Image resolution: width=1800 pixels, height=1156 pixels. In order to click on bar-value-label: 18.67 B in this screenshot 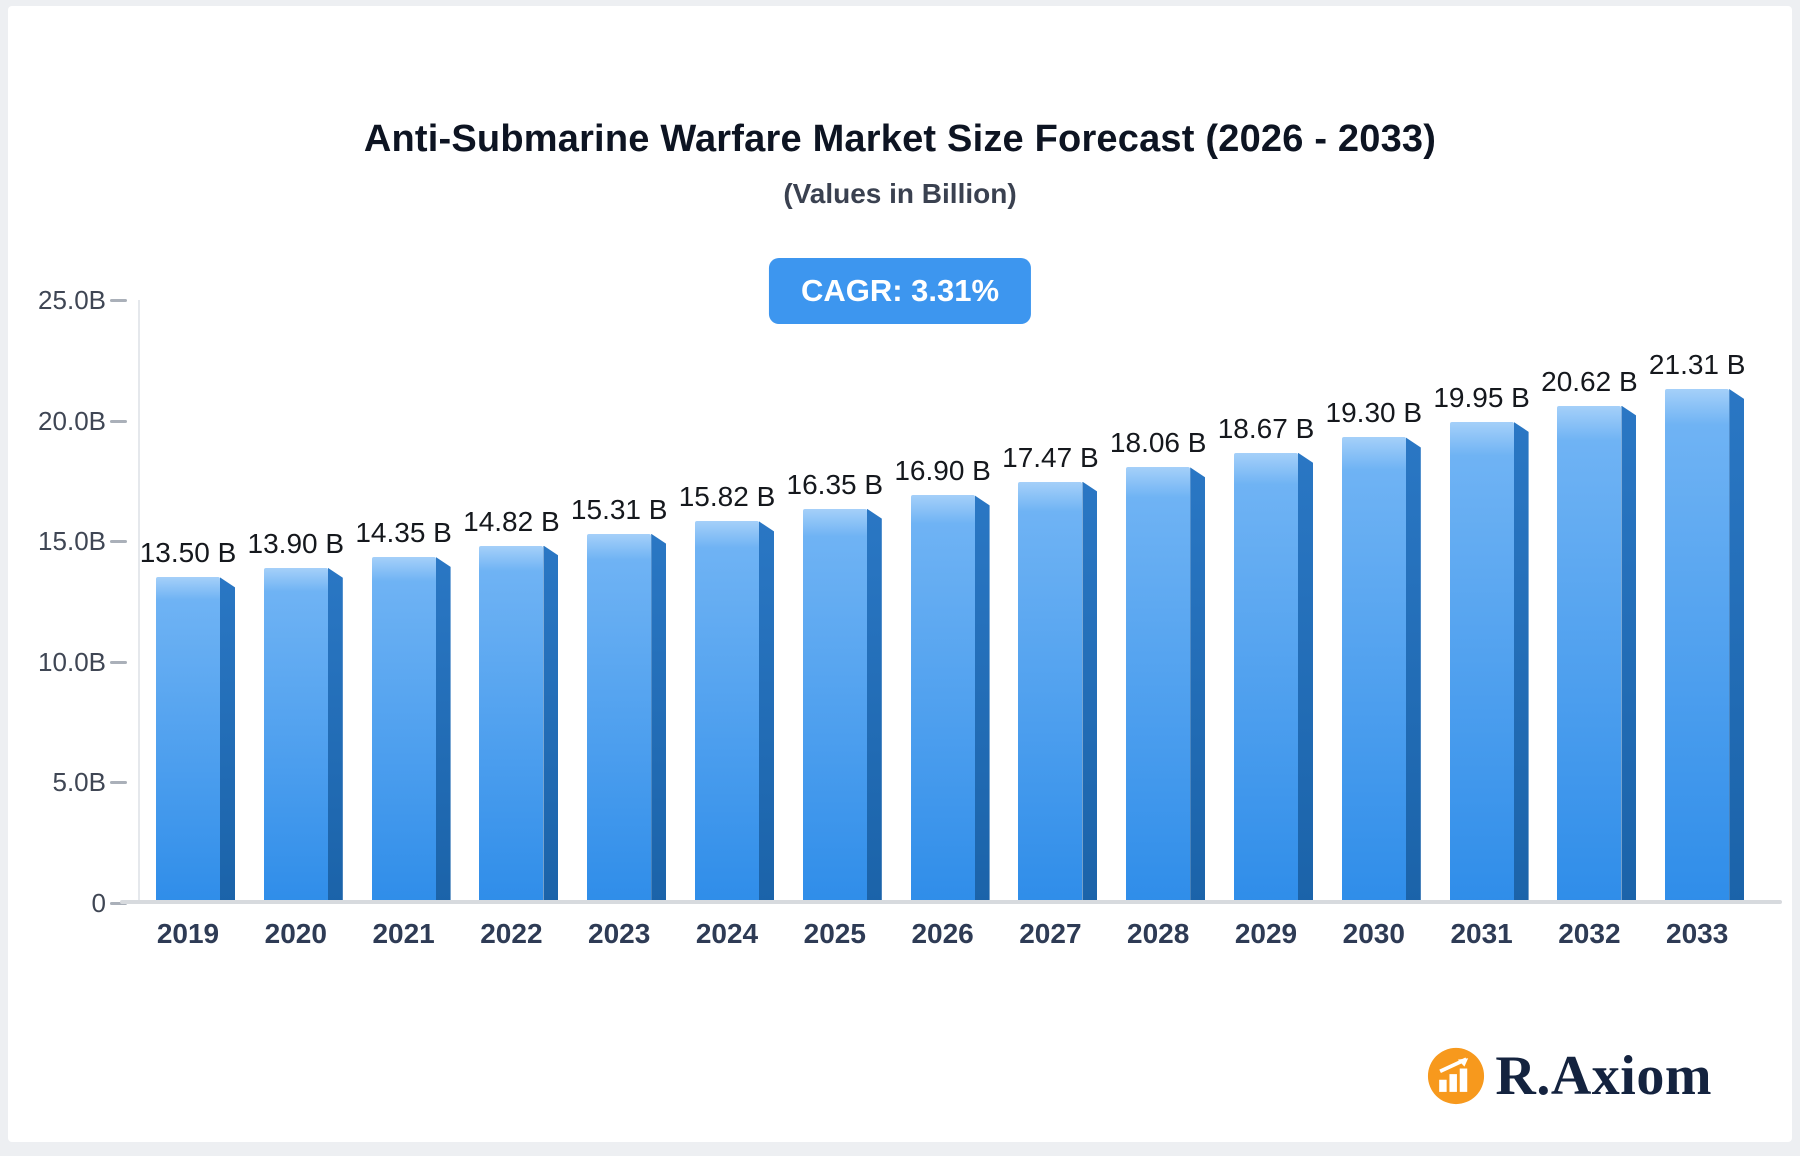, I will do `click(1266, 428)`.